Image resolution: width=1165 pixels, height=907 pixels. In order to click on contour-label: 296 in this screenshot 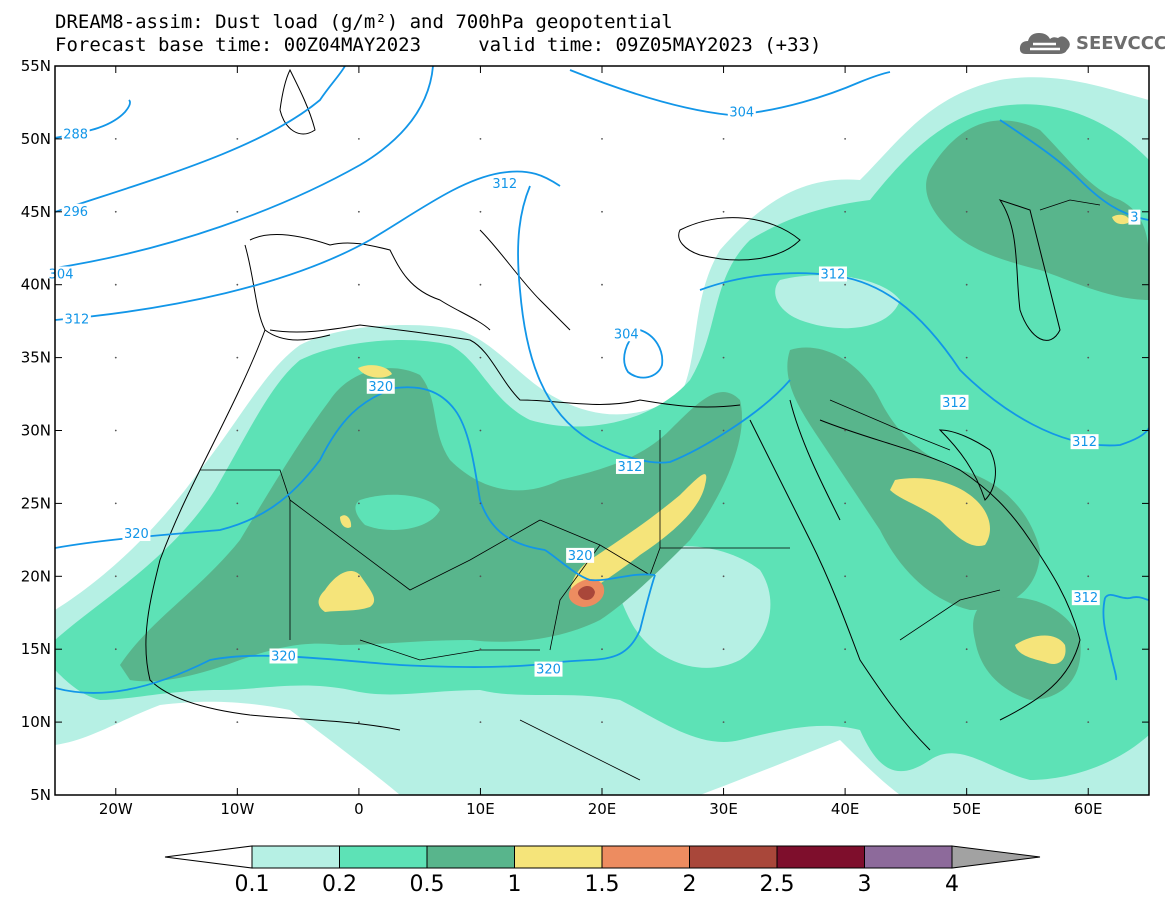, I will do `click(75, 212)`.